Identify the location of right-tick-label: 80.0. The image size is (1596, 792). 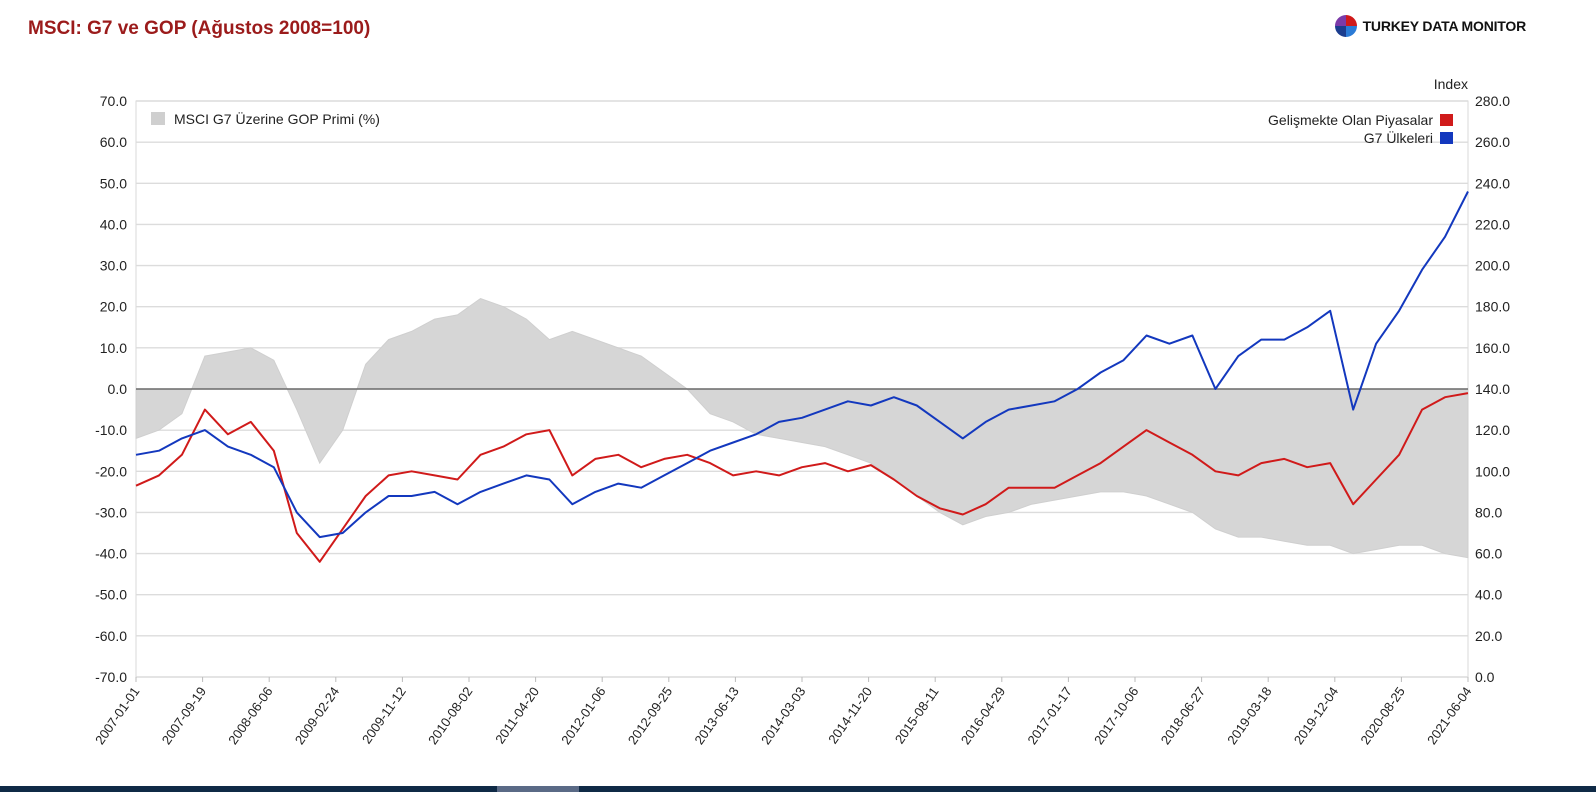
(1488, 512).